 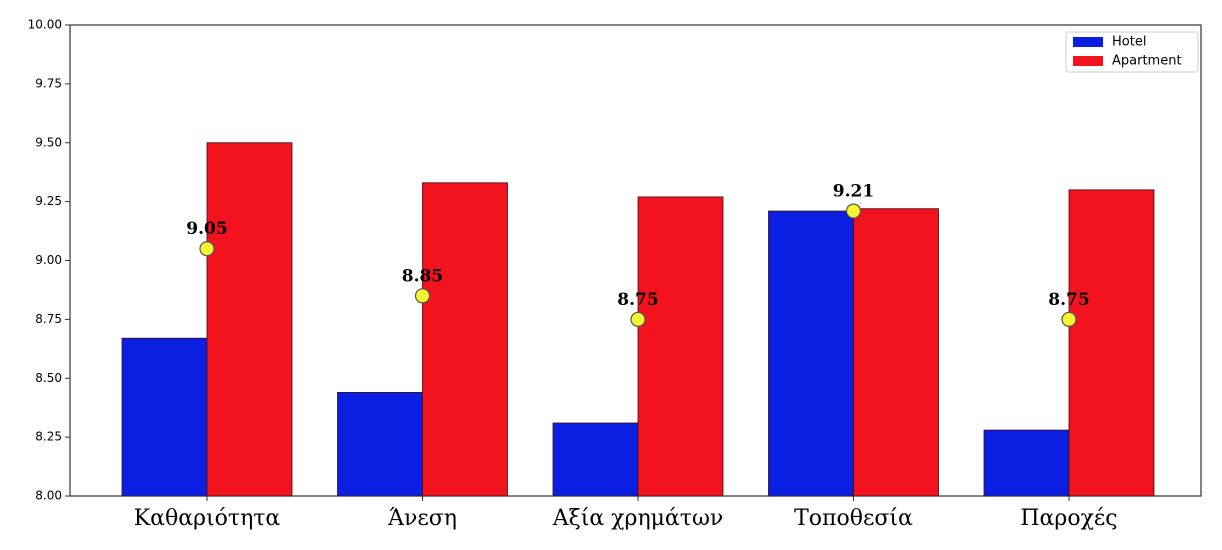 What do you see at coordinates (48, 496) in the screenshot?
I see `y-tick-label: 8.00` at bounding box center [48, 496].